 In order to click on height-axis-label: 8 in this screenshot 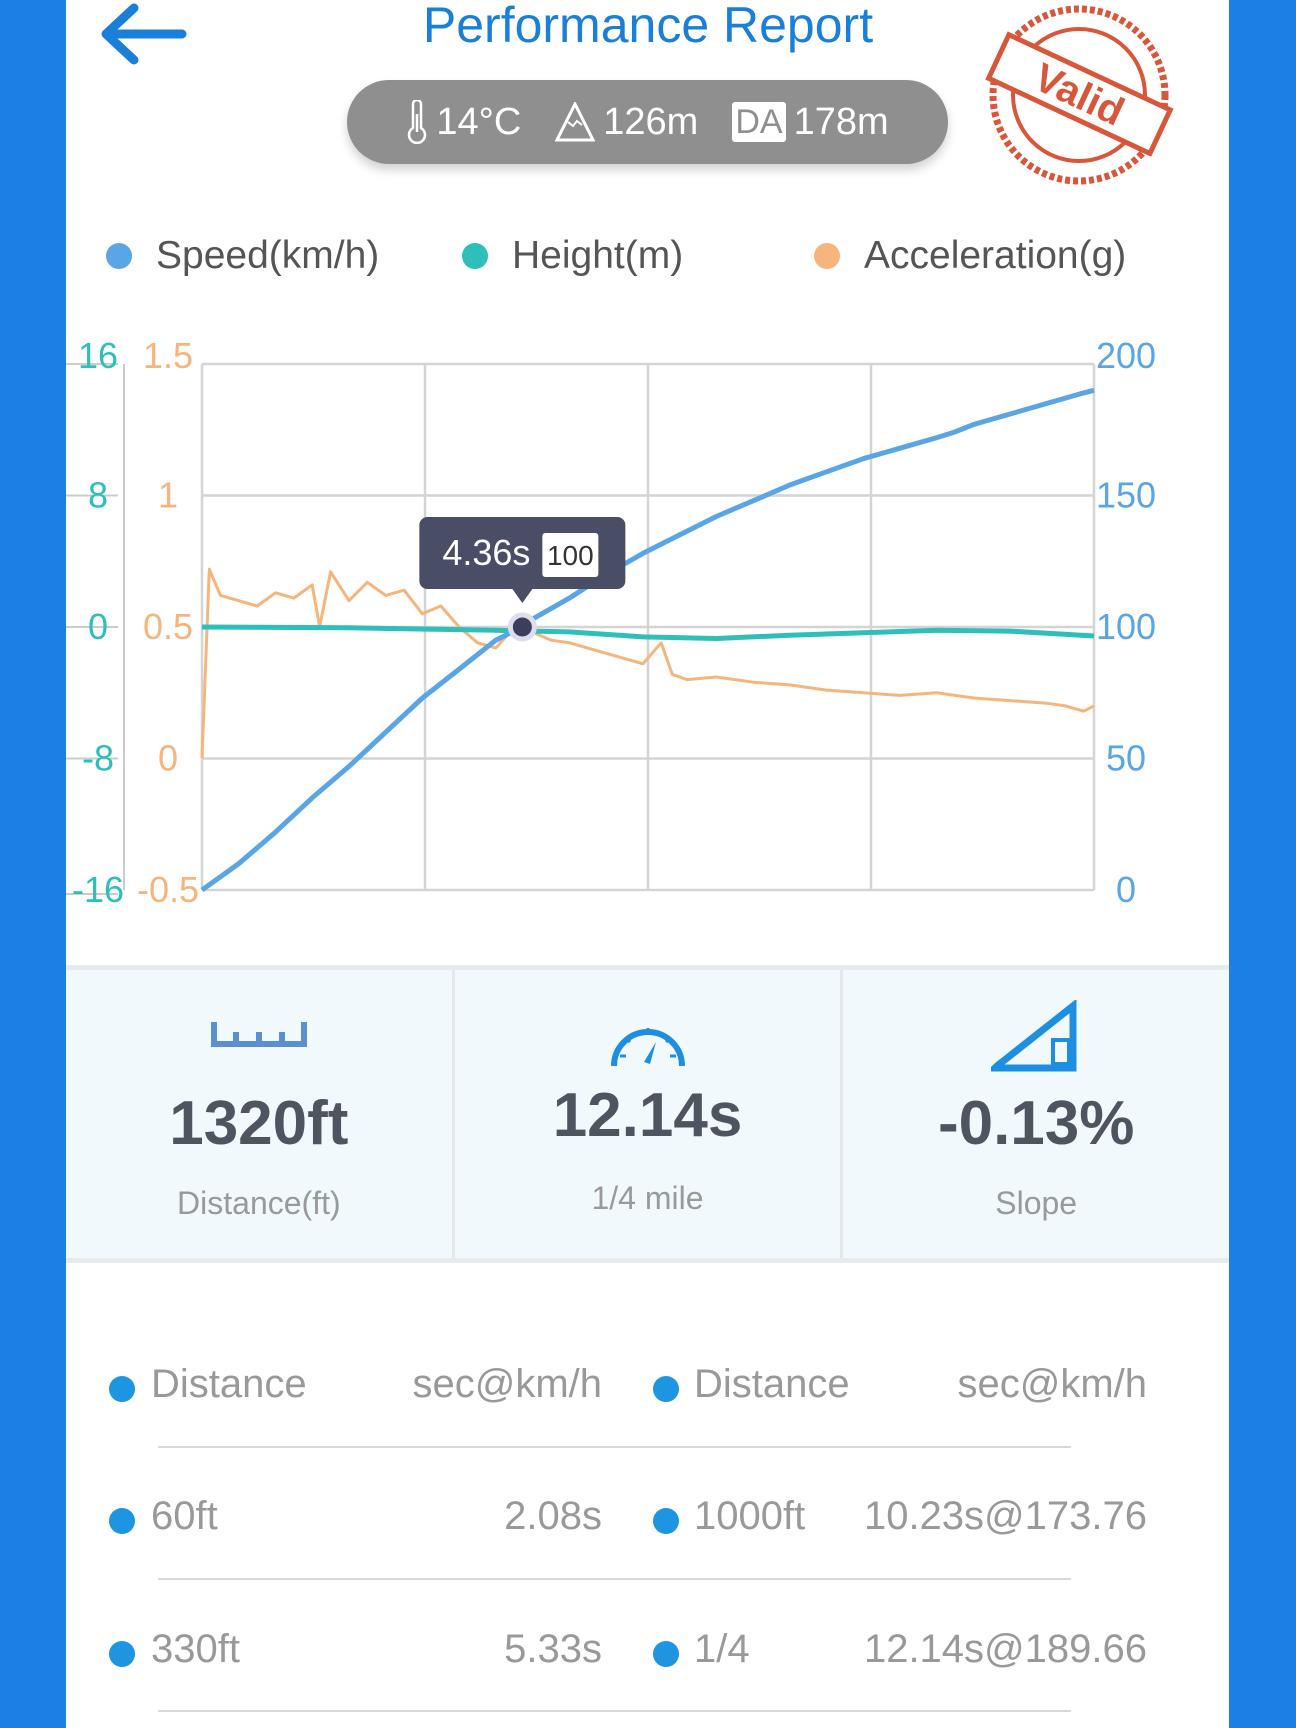, I will do `click(98, 495)`.